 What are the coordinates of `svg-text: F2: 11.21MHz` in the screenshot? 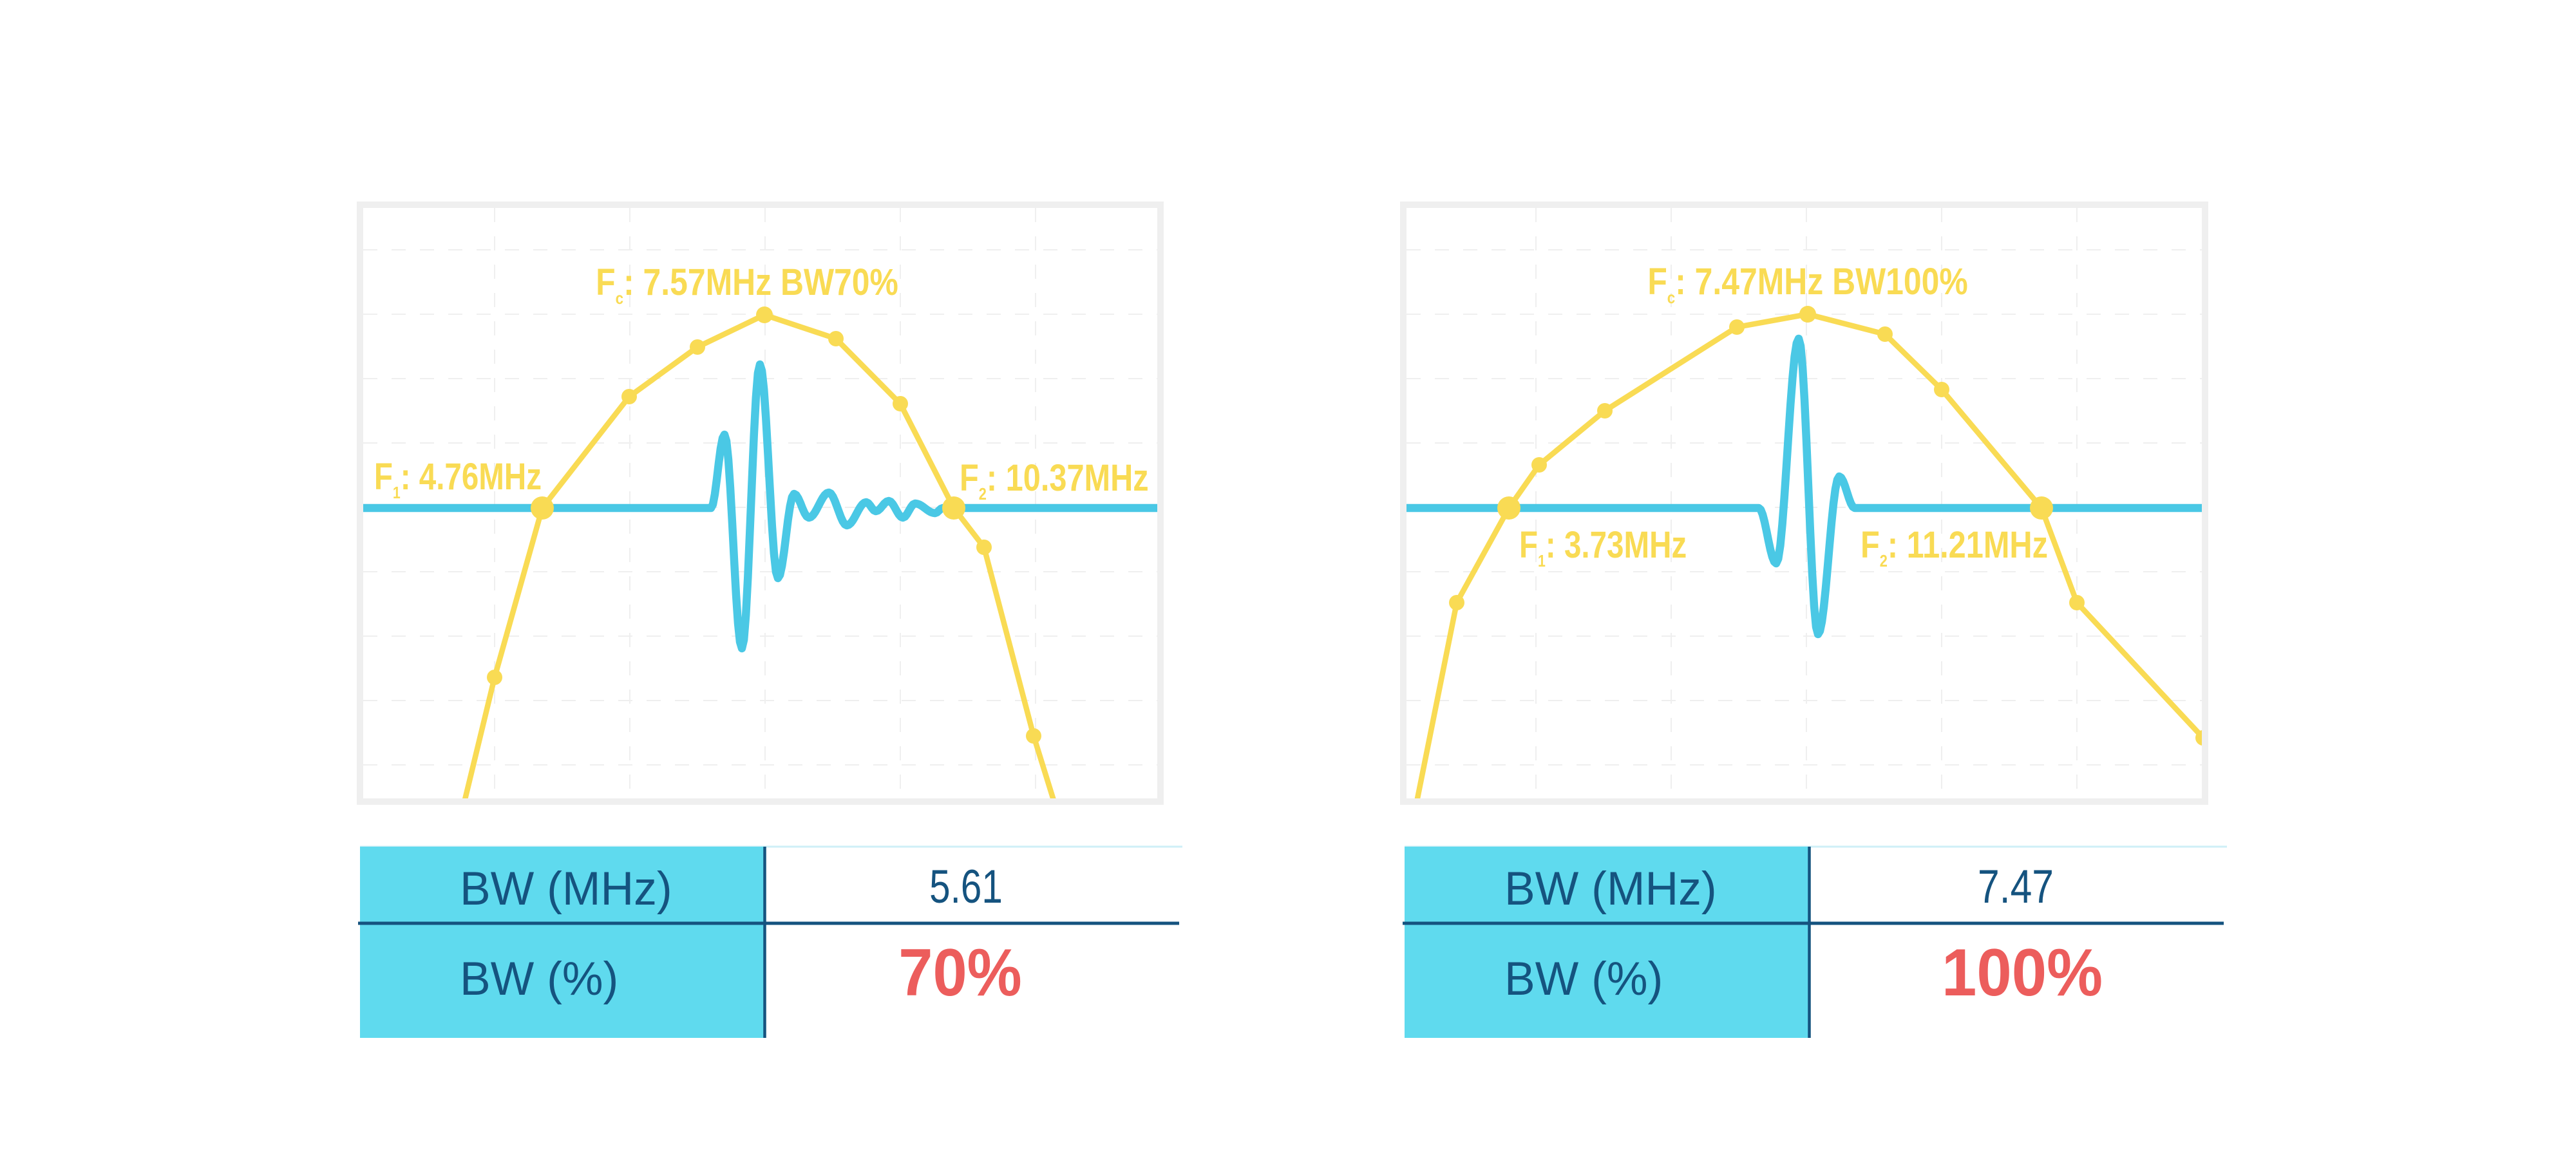 It's located at (1954, 547).